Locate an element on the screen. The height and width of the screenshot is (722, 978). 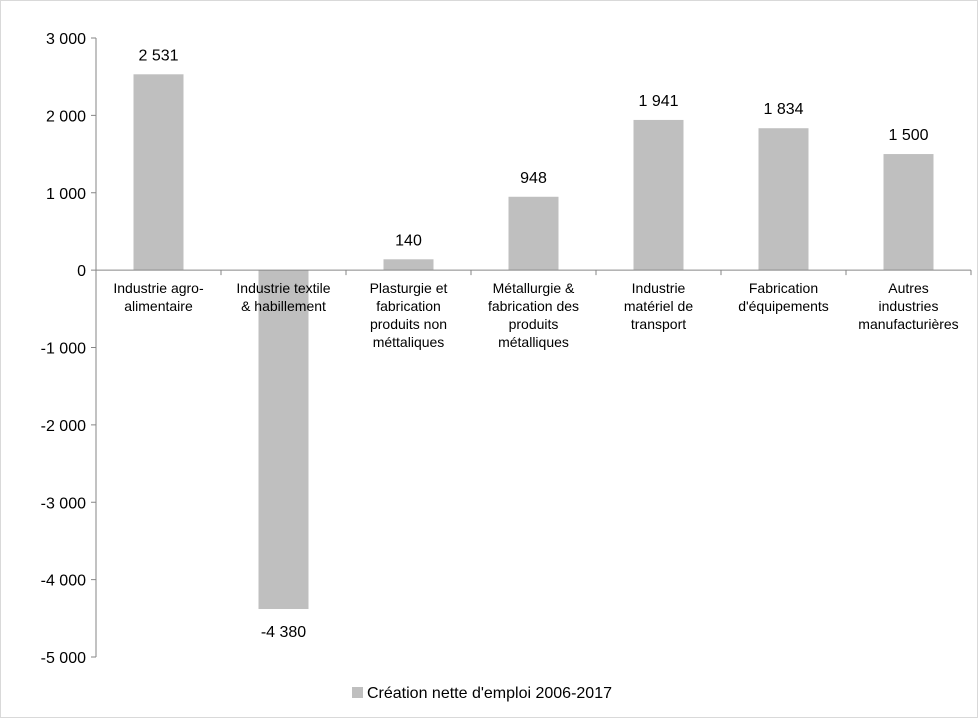
category-label: produits non is located at coordinates (408, 324).